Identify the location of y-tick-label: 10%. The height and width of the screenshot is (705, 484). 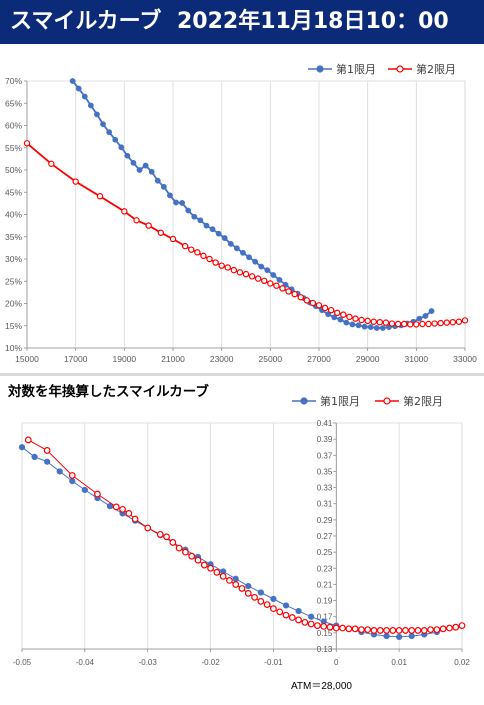
(13, 348).